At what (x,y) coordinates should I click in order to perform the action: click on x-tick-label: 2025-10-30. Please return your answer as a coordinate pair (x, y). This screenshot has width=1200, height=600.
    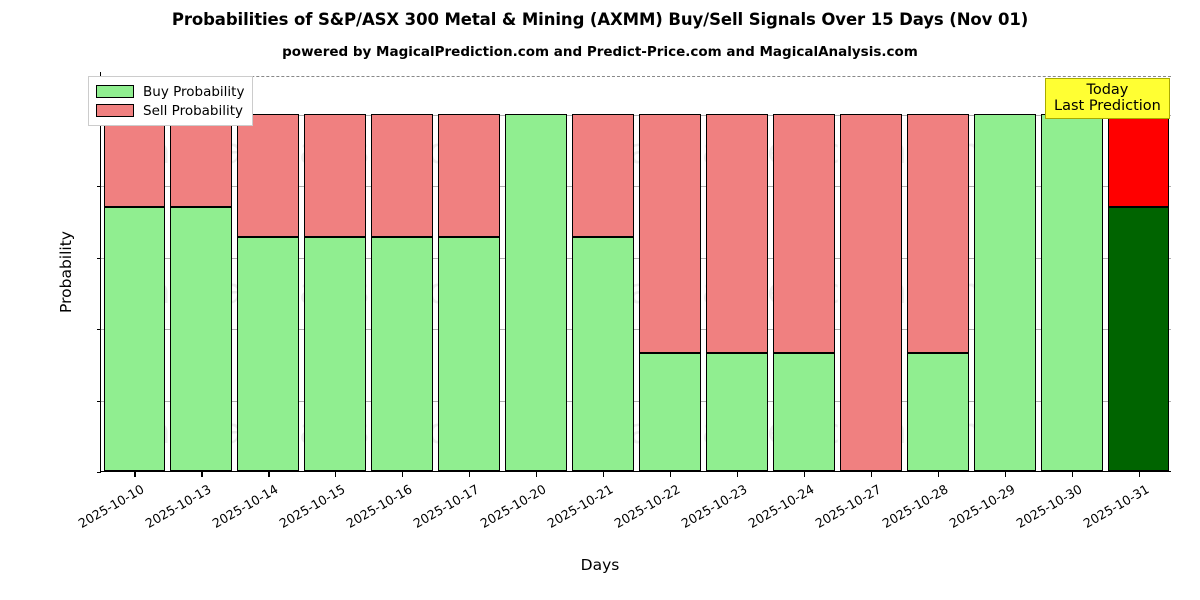
    Looking at the image, I should click on (1049, 506).